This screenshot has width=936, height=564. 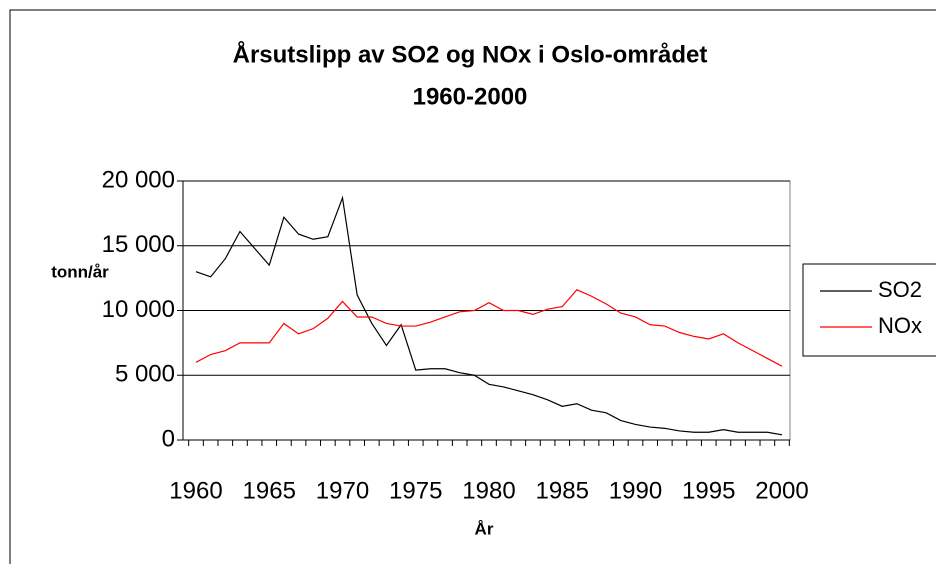 I want to click on y-axis-label: tonn/år, so click(x=80, y=271).